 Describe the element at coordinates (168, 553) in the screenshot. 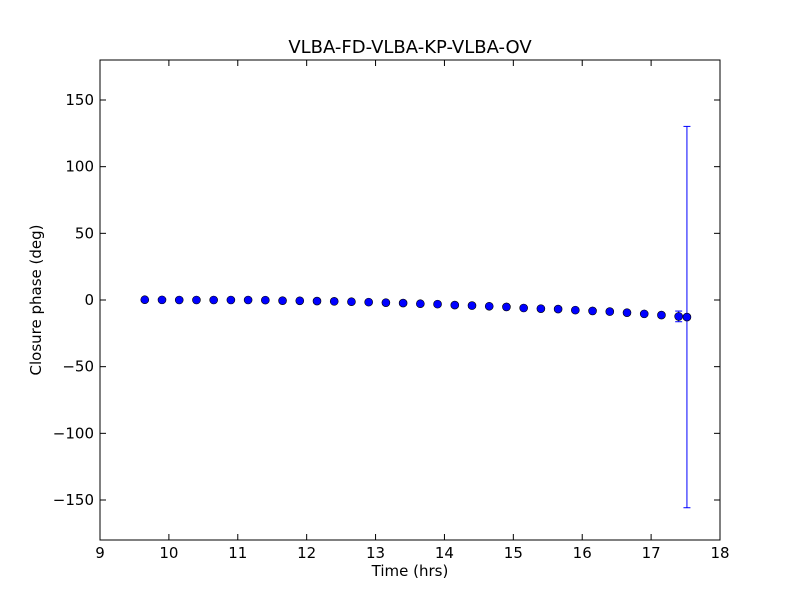

I see `x-tick-label: 10` at that location.